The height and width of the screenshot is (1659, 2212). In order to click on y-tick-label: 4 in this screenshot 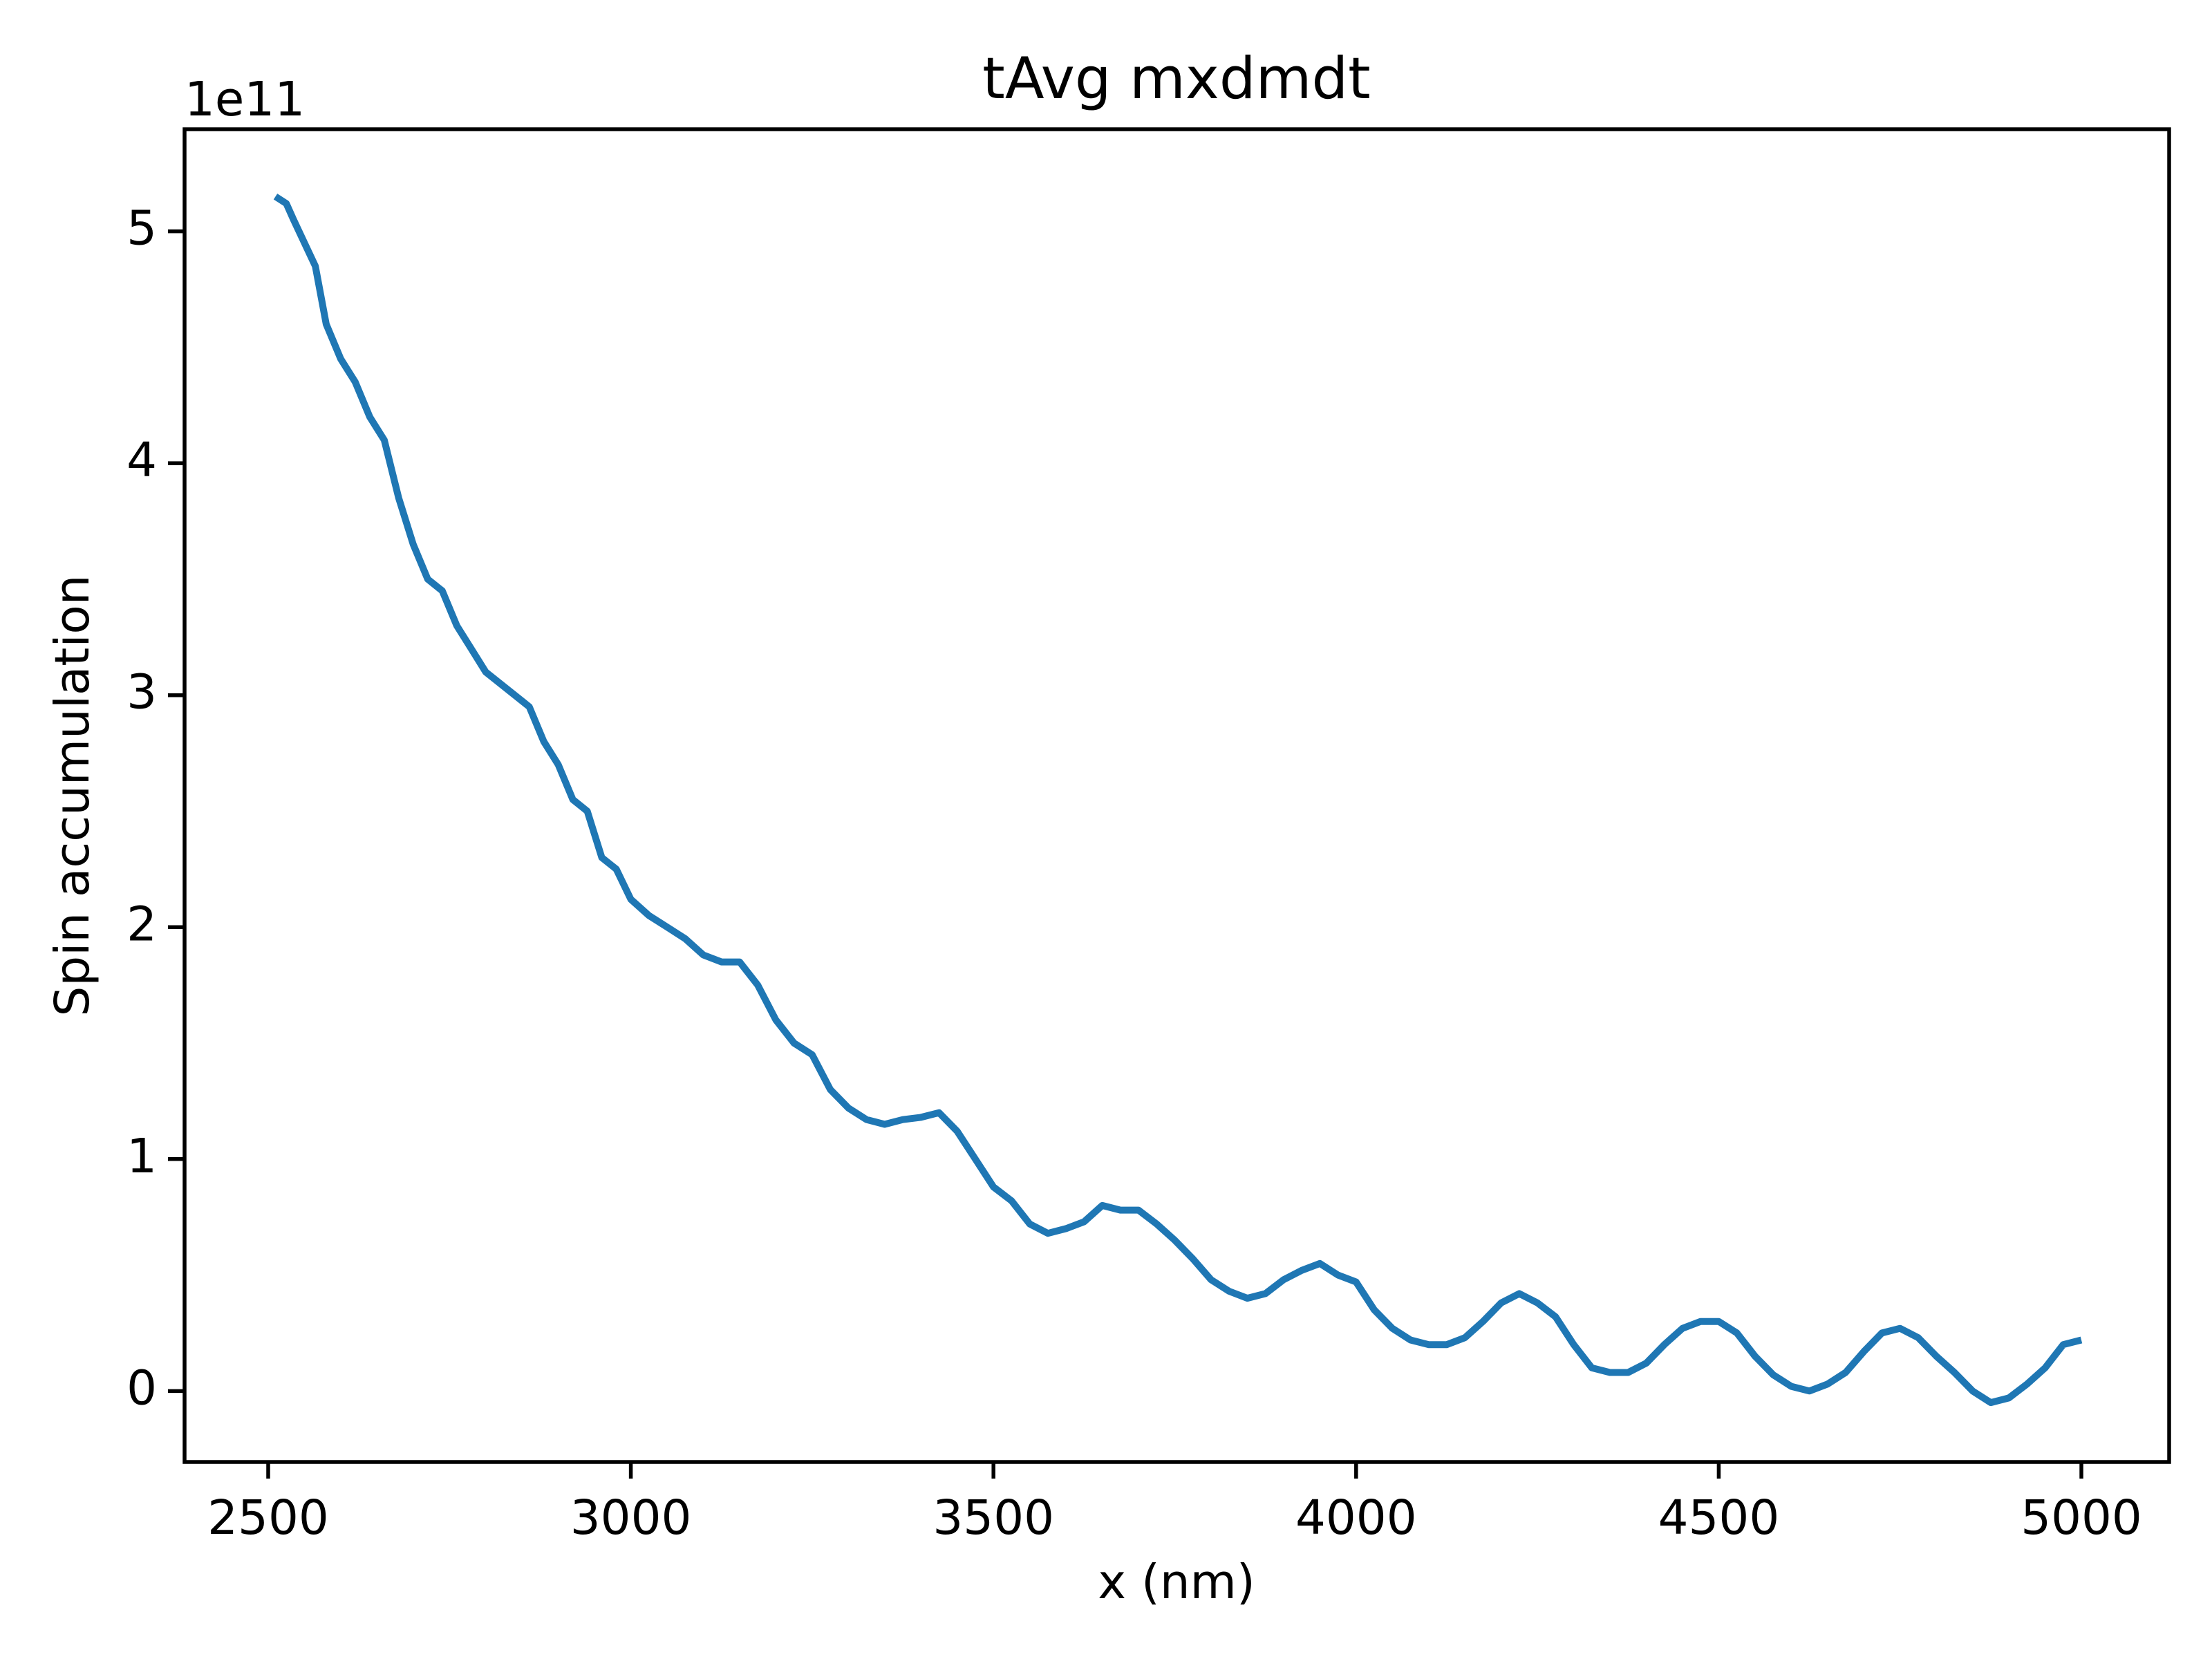, I will do `click(141, 460)`.